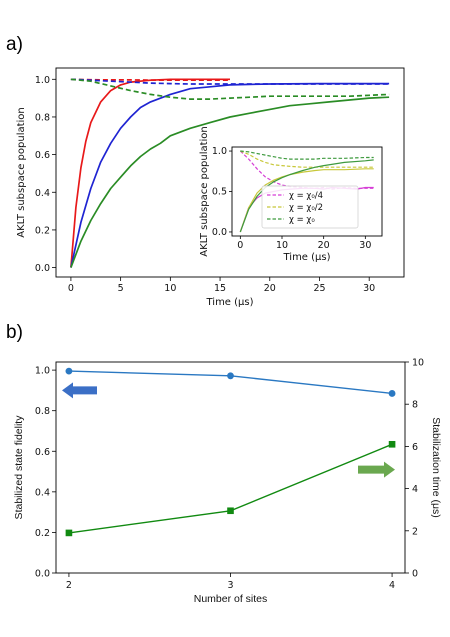  What do you see at coordinates (14, 332) in the screenshot?
I see `panel-b-label: b)` at bounding box center [14, 332].